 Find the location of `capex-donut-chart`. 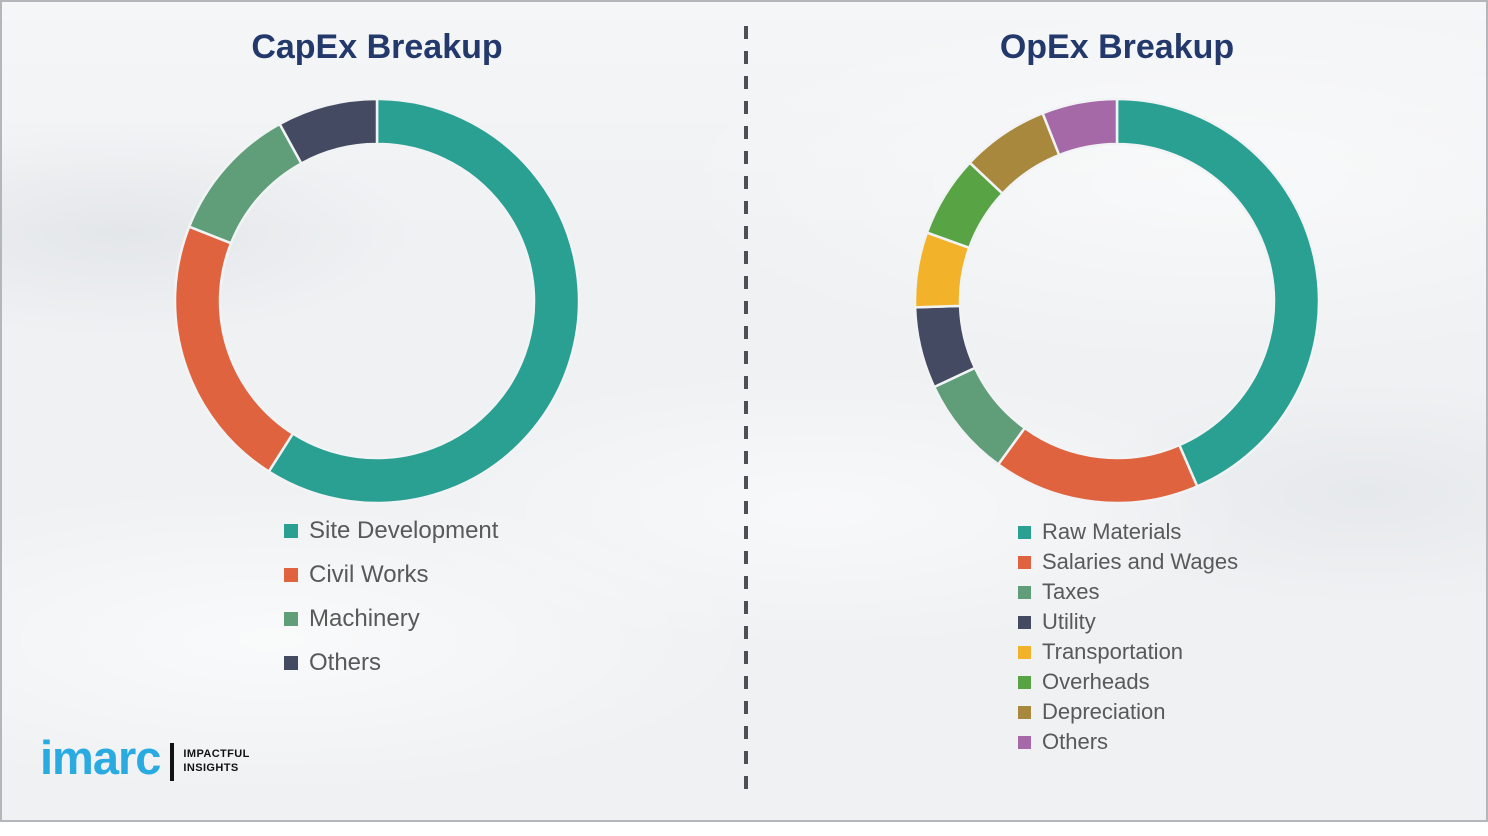

capex-donut-chart is located at coordinates (377, 301).